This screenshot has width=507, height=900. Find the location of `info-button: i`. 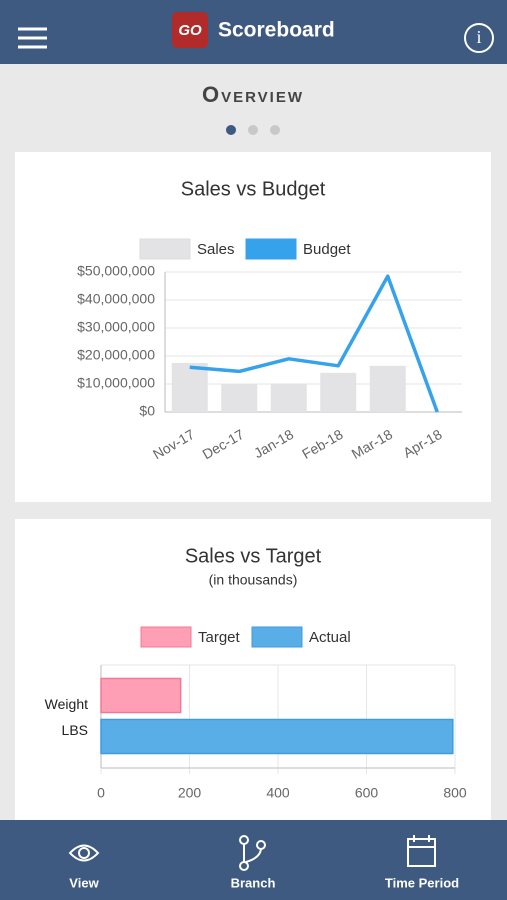

info-button: i is located at coordinates (479, 38).